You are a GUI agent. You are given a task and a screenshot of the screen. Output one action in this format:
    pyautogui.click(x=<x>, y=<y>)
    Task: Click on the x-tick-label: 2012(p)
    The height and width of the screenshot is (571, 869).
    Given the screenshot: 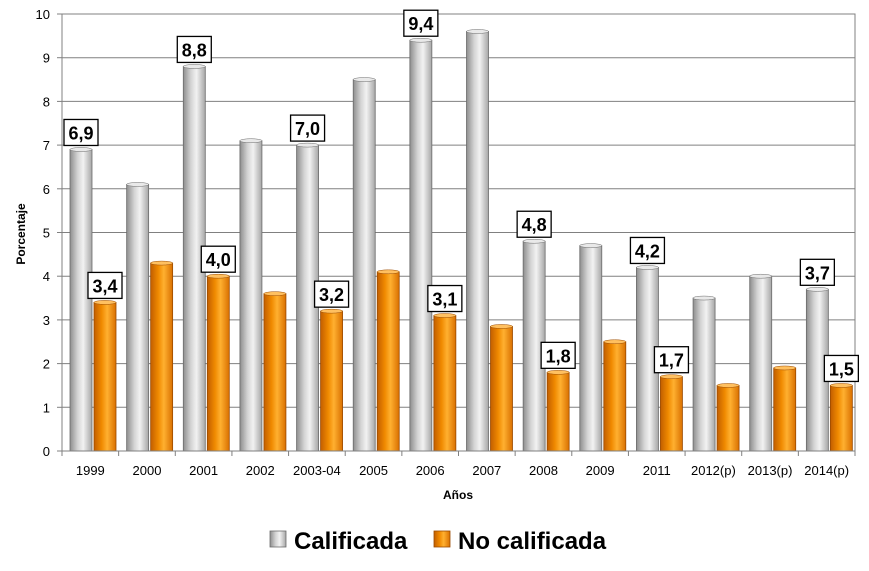 What is the action you would take?
    pyautogui.click(x=713, y=470)
    